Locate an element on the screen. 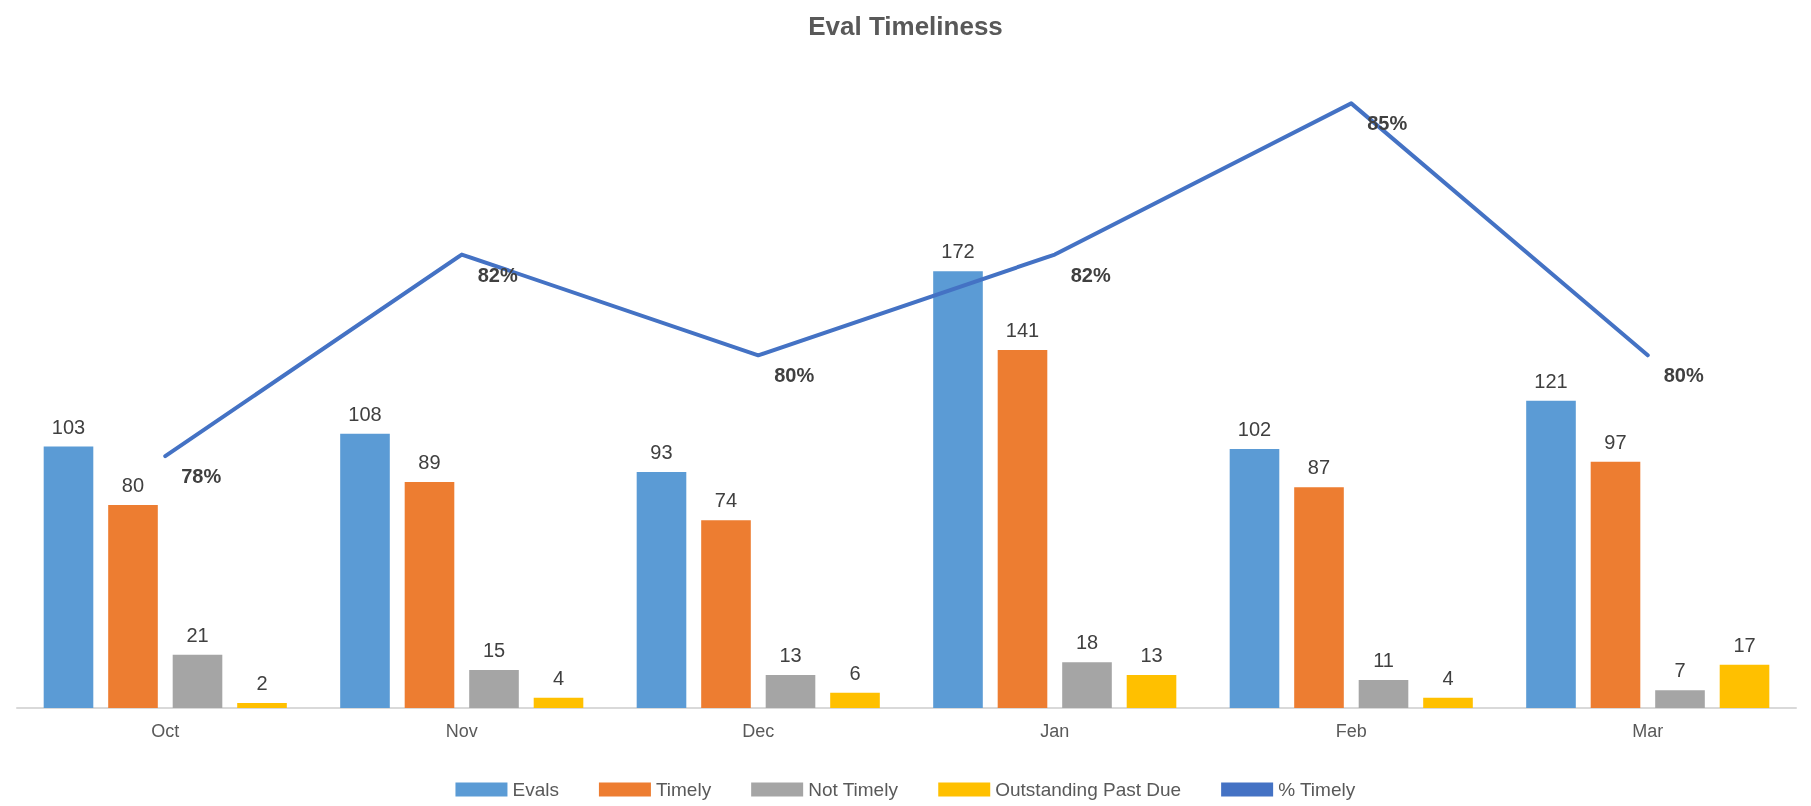  data-label: 2 is located at coordinates (262, 682).